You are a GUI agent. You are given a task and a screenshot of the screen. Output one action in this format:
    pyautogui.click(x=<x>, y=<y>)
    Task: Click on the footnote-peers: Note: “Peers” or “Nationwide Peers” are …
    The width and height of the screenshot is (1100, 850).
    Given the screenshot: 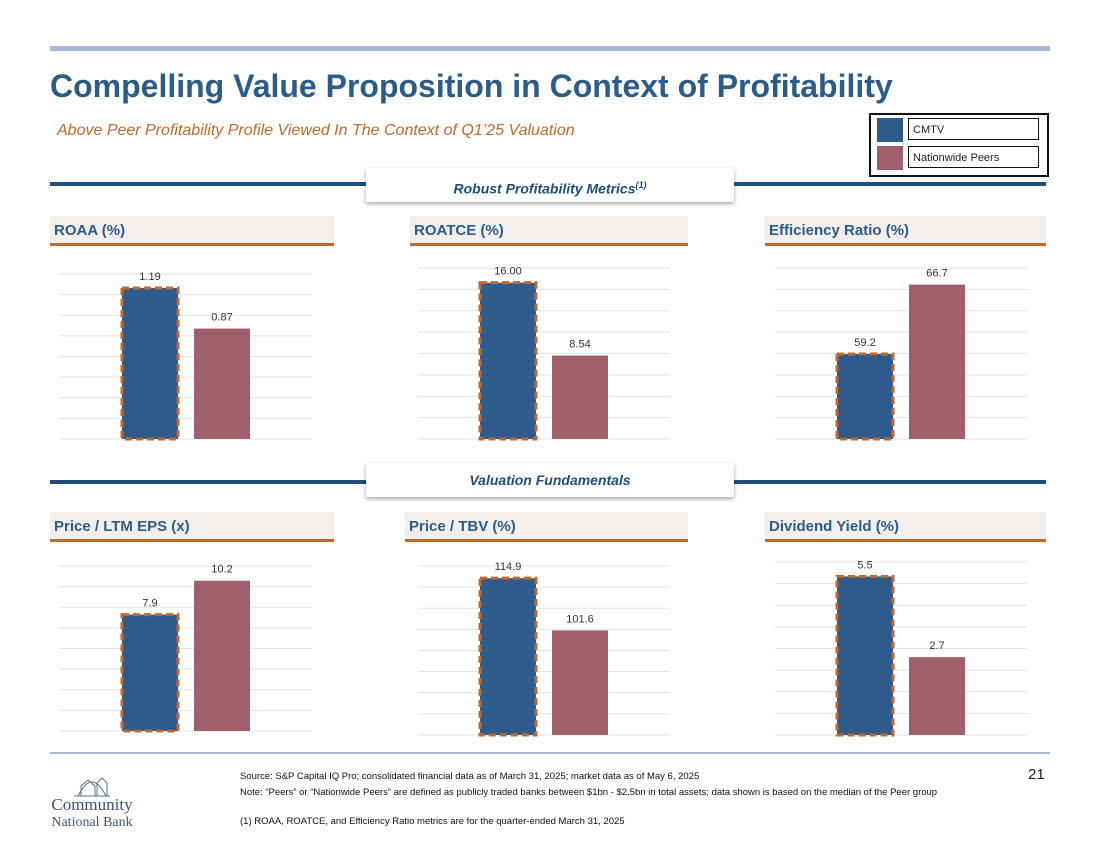 What is the action you would take?
    pyautogui.click(x=589, y=792)
    